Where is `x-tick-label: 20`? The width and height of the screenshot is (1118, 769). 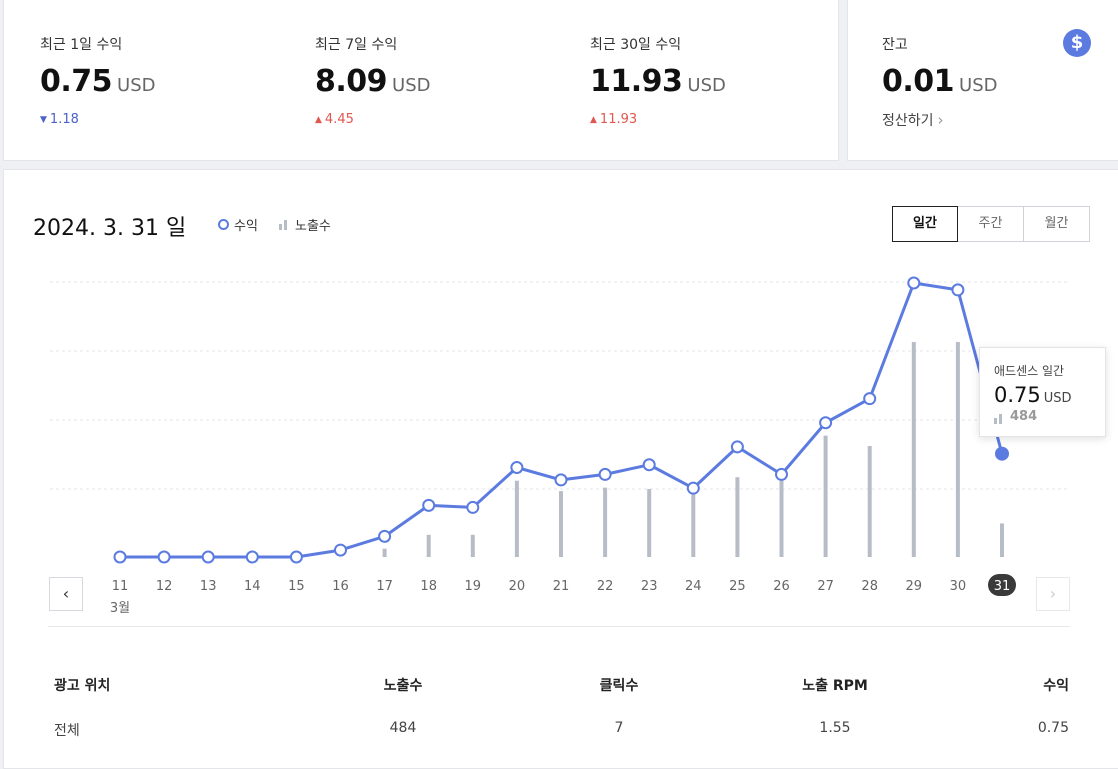 x-tick-label: 20 is located at coordinates (517, 586).